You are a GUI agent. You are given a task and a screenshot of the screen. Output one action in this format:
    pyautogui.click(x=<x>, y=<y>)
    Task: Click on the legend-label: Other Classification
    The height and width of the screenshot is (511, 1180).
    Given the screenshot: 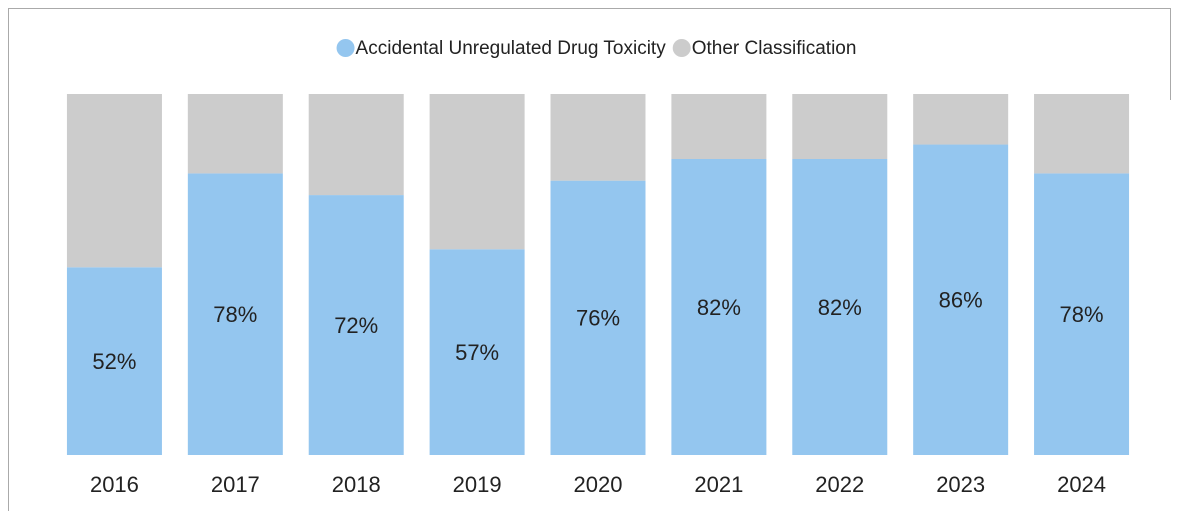 What is the action you would take?
    pyautogui.click(x=774, y=48)
    